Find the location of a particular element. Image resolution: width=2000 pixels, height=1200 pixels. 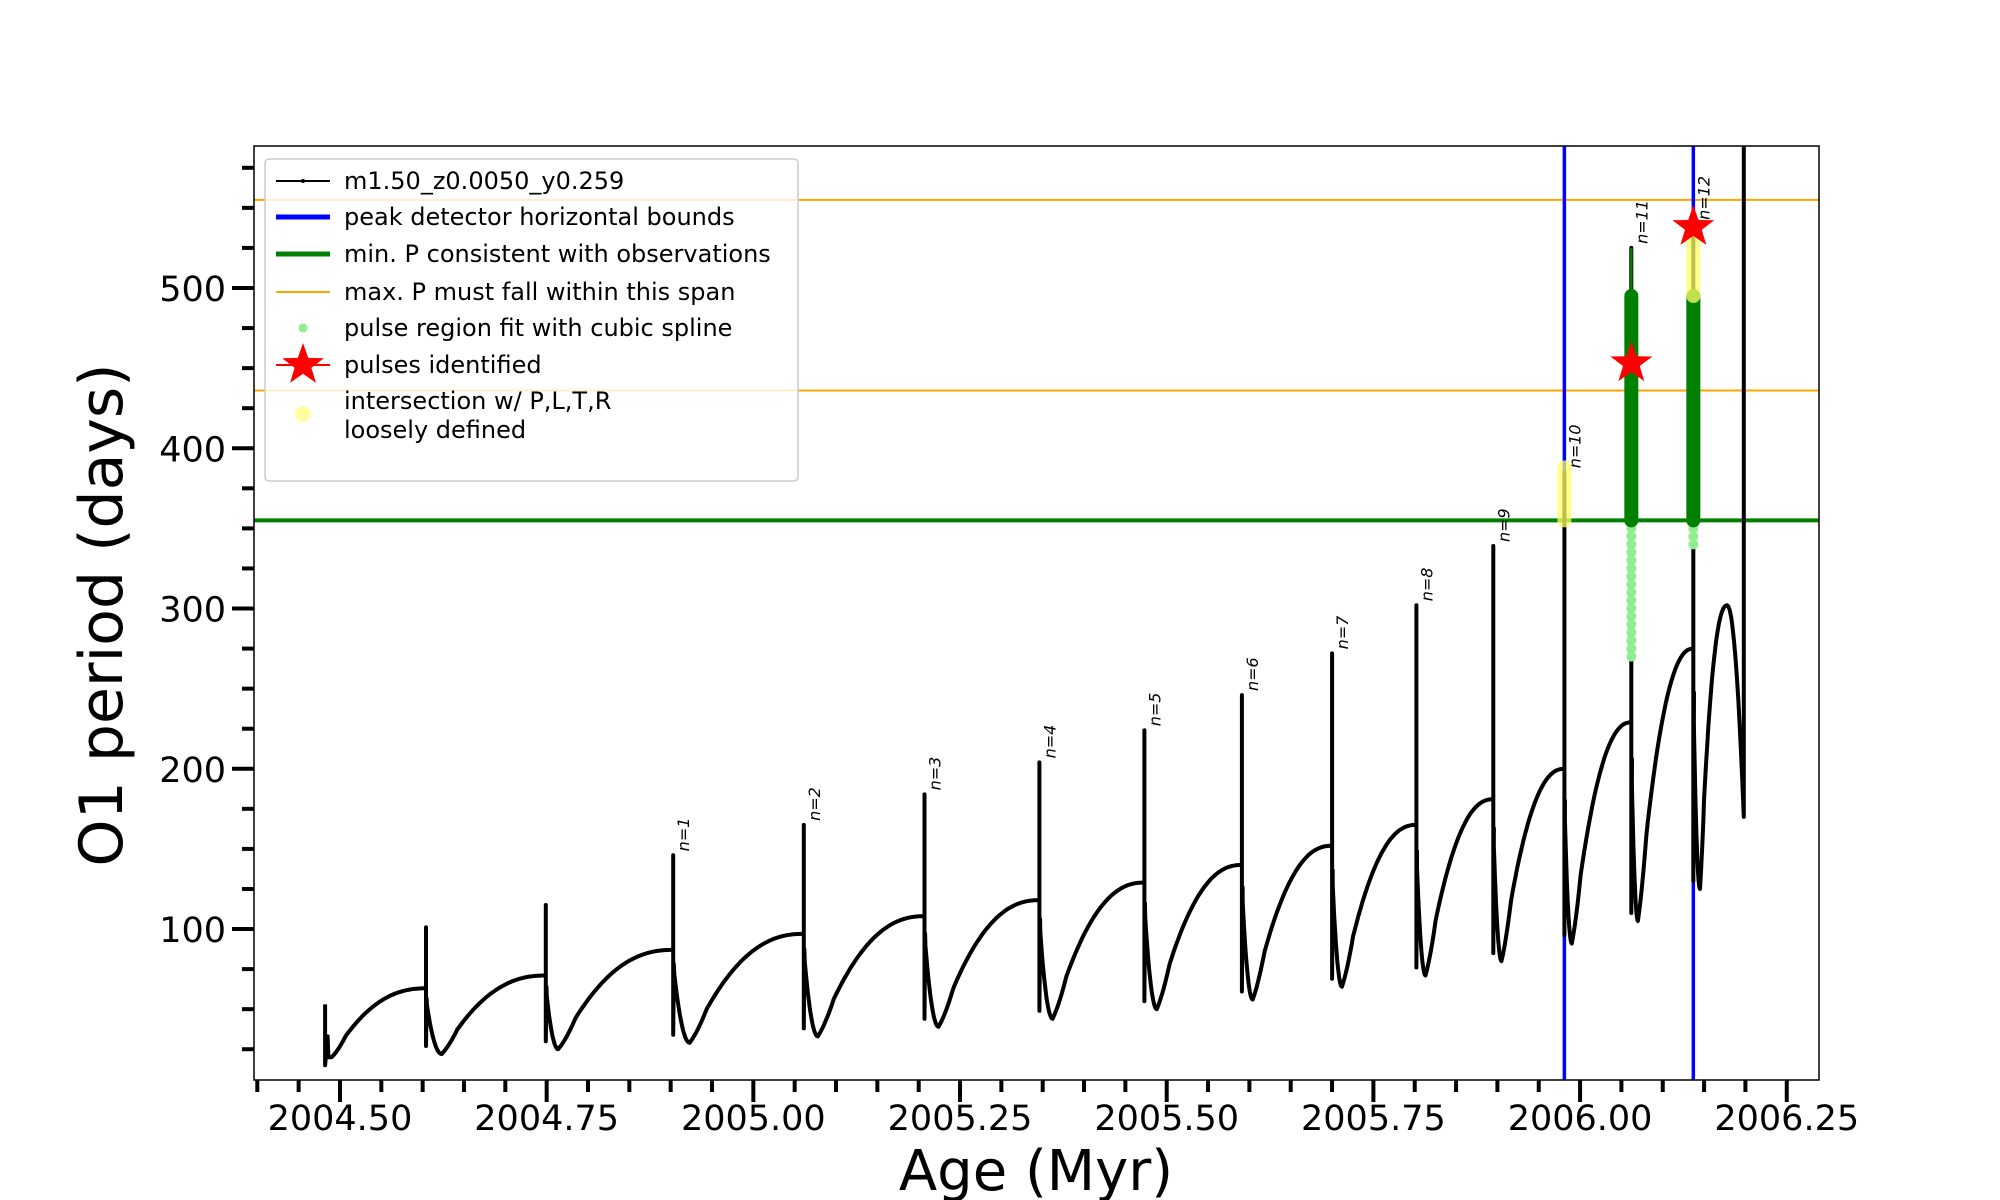

pulse-label: n=12 is located at coordinates (1703, 198).